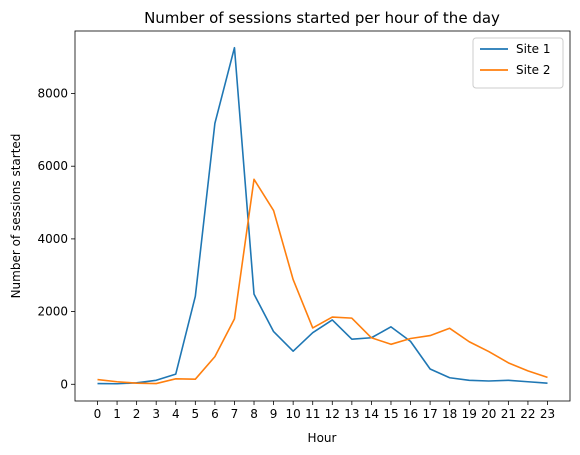  What do you see at coordinates (390, 414) in the screenshot?
I see `x-tick-label: 15` at bounding box center [390, 414].